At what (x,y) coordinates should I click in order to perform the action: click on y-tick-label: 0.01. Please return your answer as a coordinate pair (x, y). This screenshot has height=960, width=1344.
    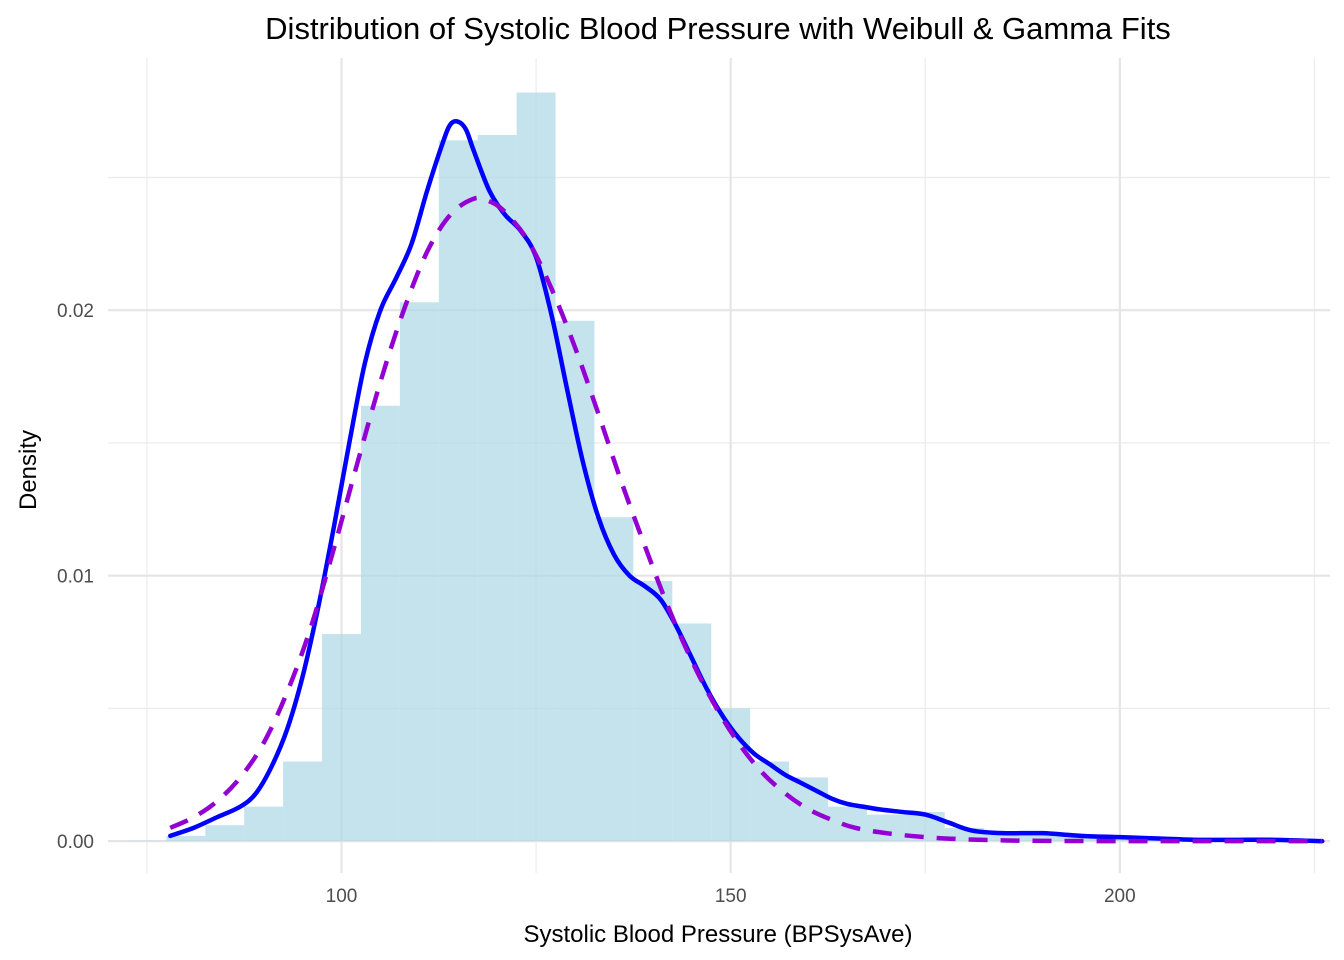
    Looking at the image, I should click on (75, 577).